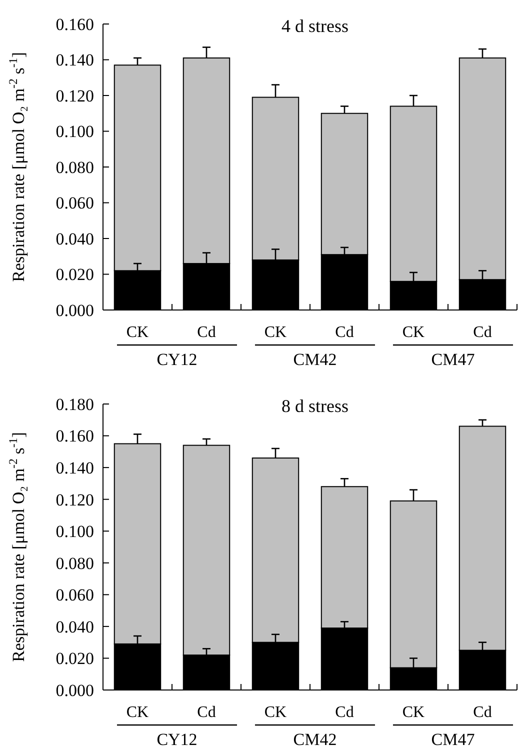 This screenshot has height=752, width=530. I want to click on chart-title: 4 d stress, so click(315, 26).